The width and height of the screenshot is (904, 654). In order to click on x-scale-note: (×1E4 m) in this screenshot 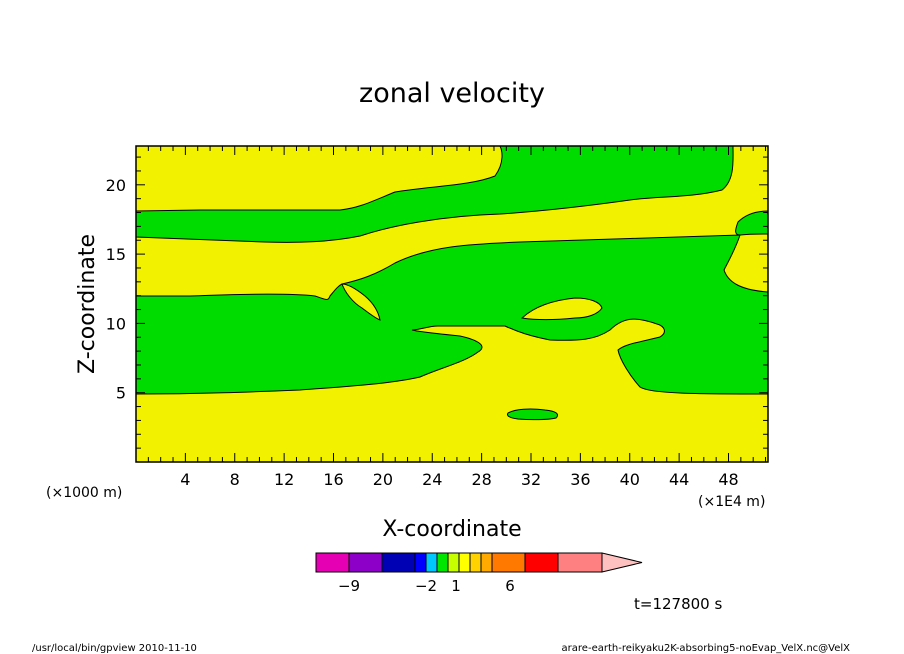, I will do `click(731, 502)`.